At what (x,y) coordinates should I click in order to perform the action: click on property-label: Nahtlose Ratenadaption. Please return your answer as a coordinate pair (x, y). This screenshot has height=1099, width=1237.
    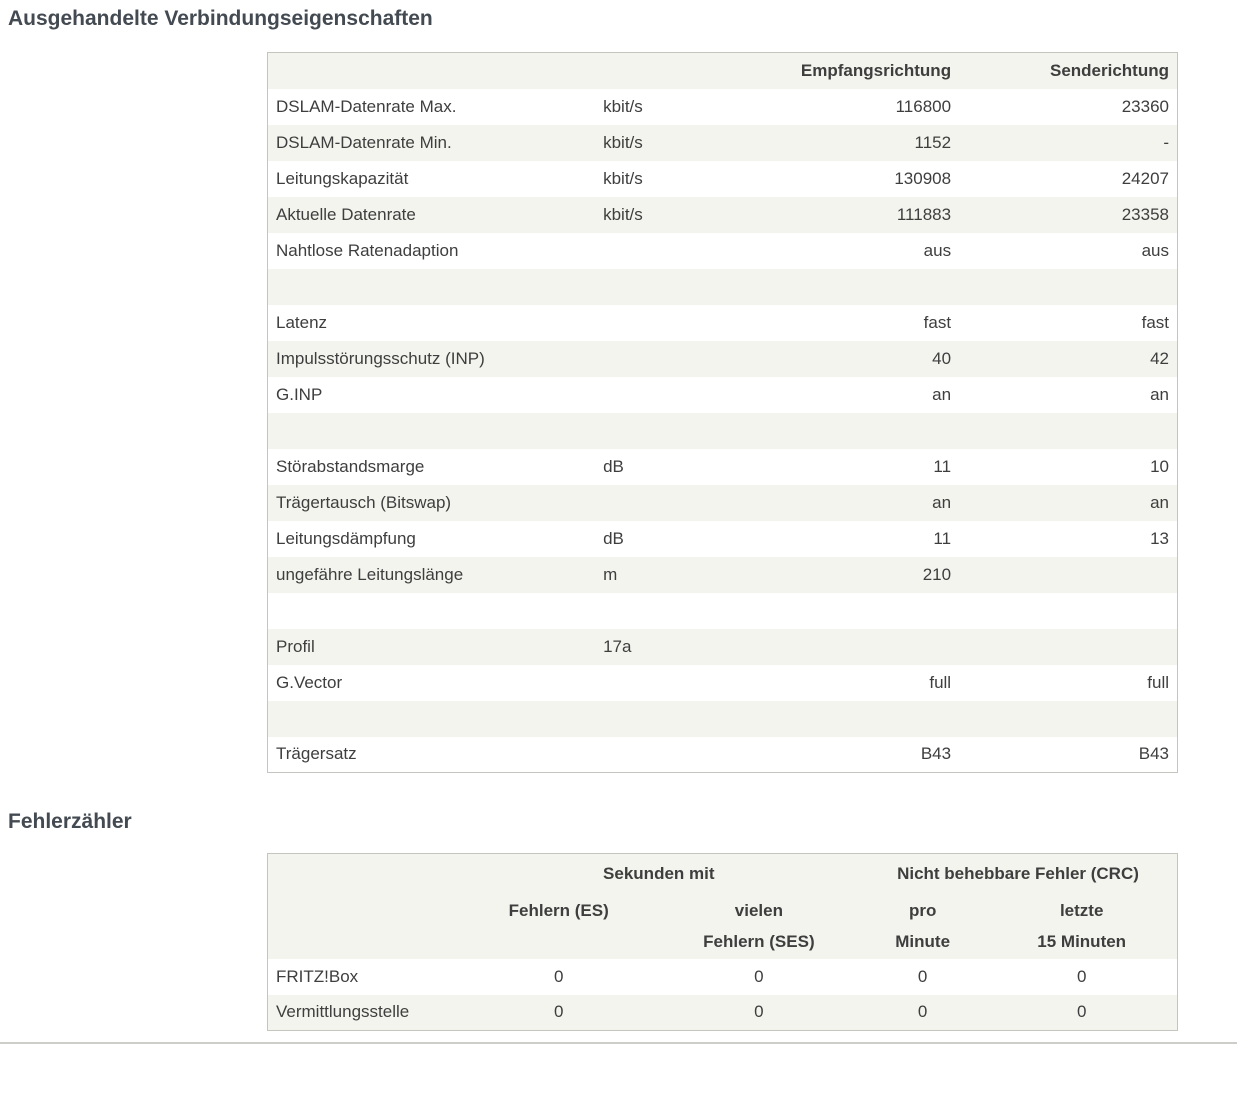
    Looking at the image, I should click on (367, 250).